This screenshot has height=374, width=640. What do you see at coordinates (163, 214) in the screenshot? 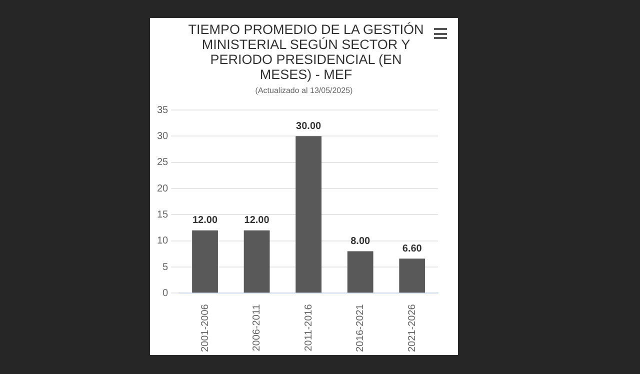
I see `y-tick-label: 15` at bounding box center [163, 214].